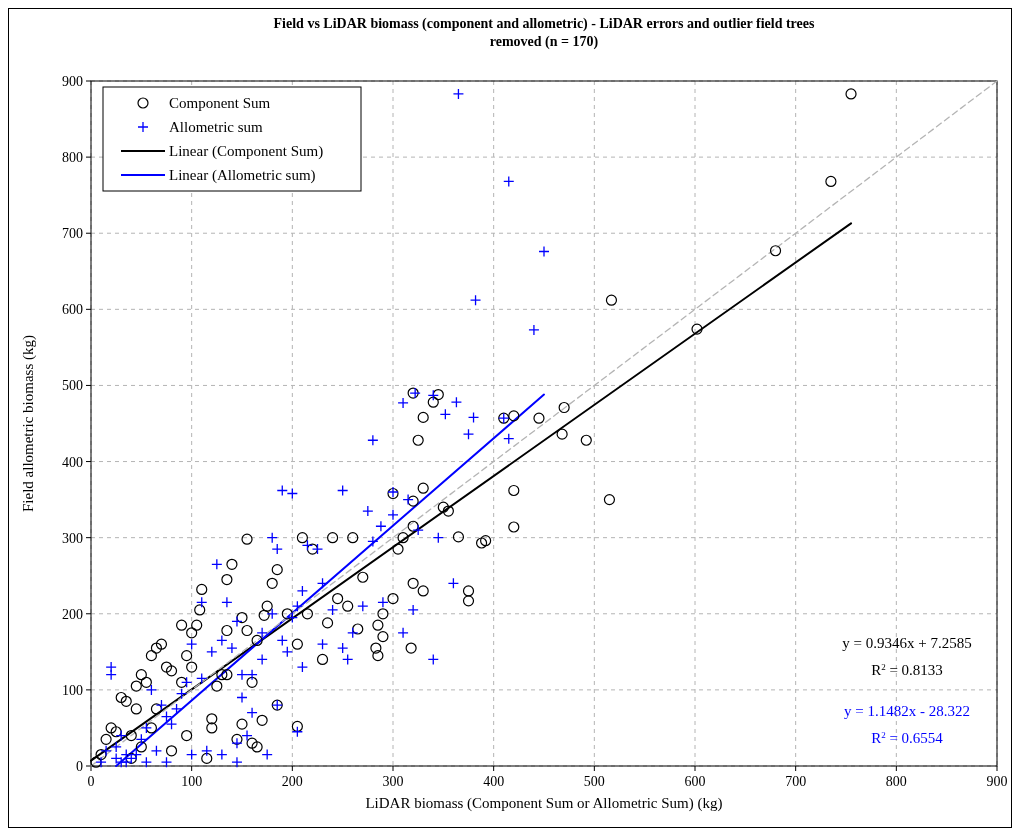 The image size is (1020, 835). Describe the element at coordinates (220, 103) in the screenshot. I see `legend-label: Component Sum` at that location.